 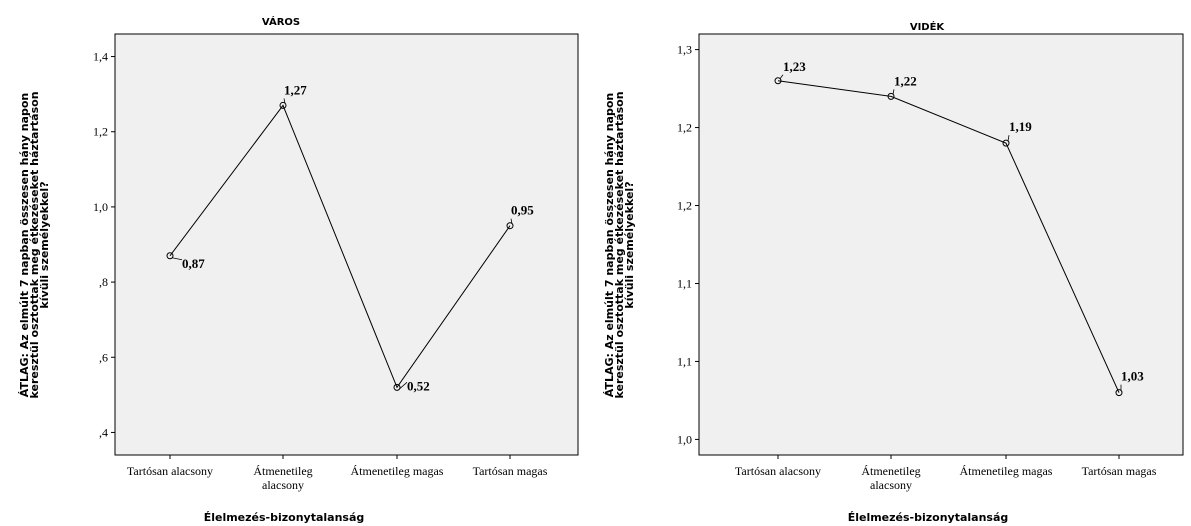 What do you see at coordinates (100, 57) in the screenshot?
I see `y-tick-label: 1,4` at bounding box center [100, 57].